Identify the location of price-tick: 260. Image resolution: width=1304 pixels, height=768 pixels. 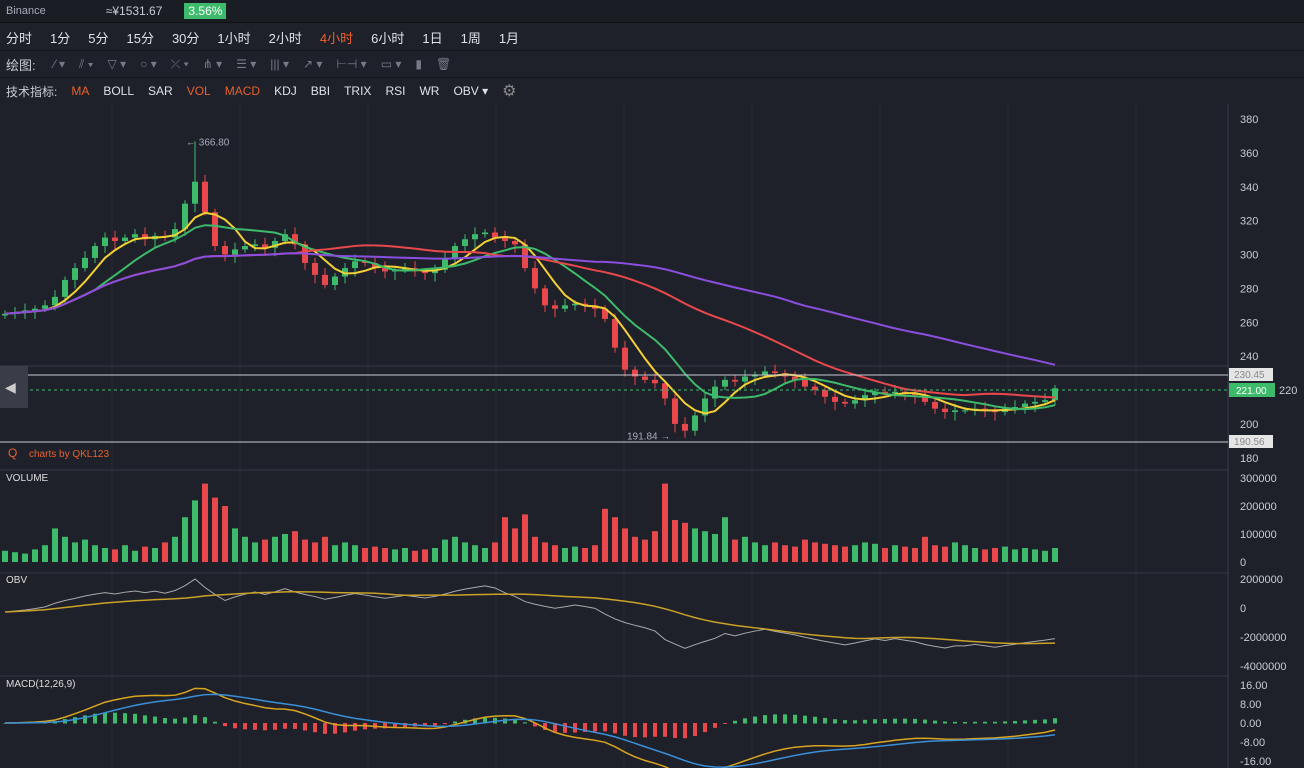
(1249, 323).